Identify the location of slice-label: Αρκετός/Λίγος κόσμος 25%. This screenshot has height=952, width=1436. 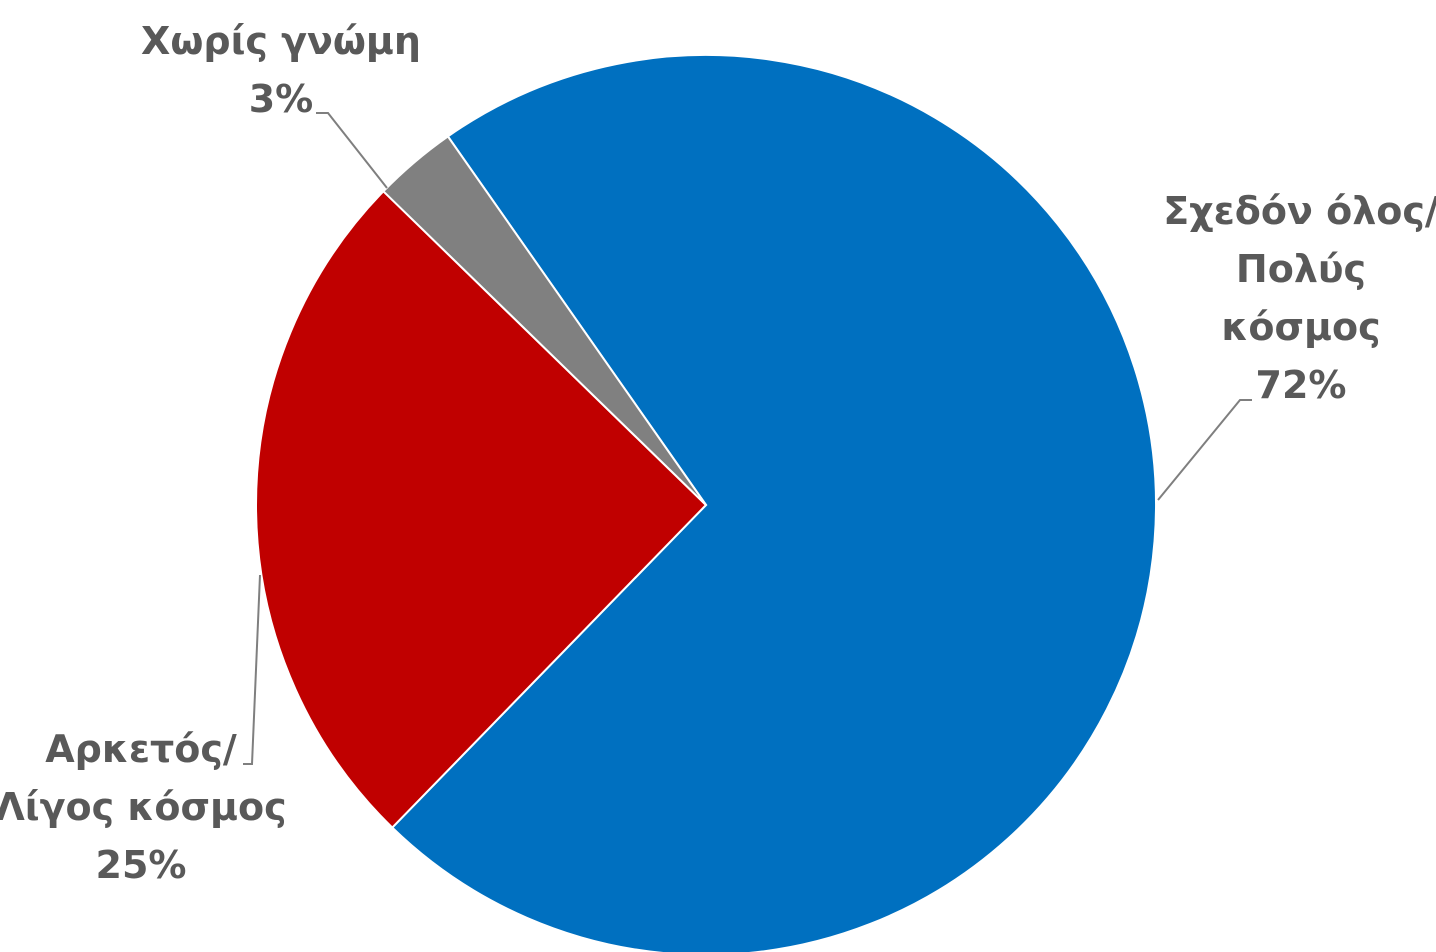
(143, 807).